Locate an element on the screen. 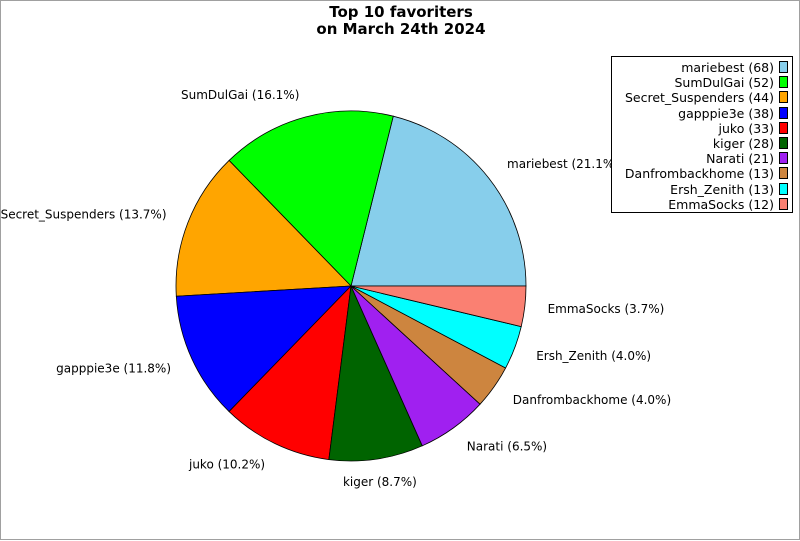 This screenshot has width=800, height=541. legend-item: gapppie3e (38) is located at coordinates (702, 113).